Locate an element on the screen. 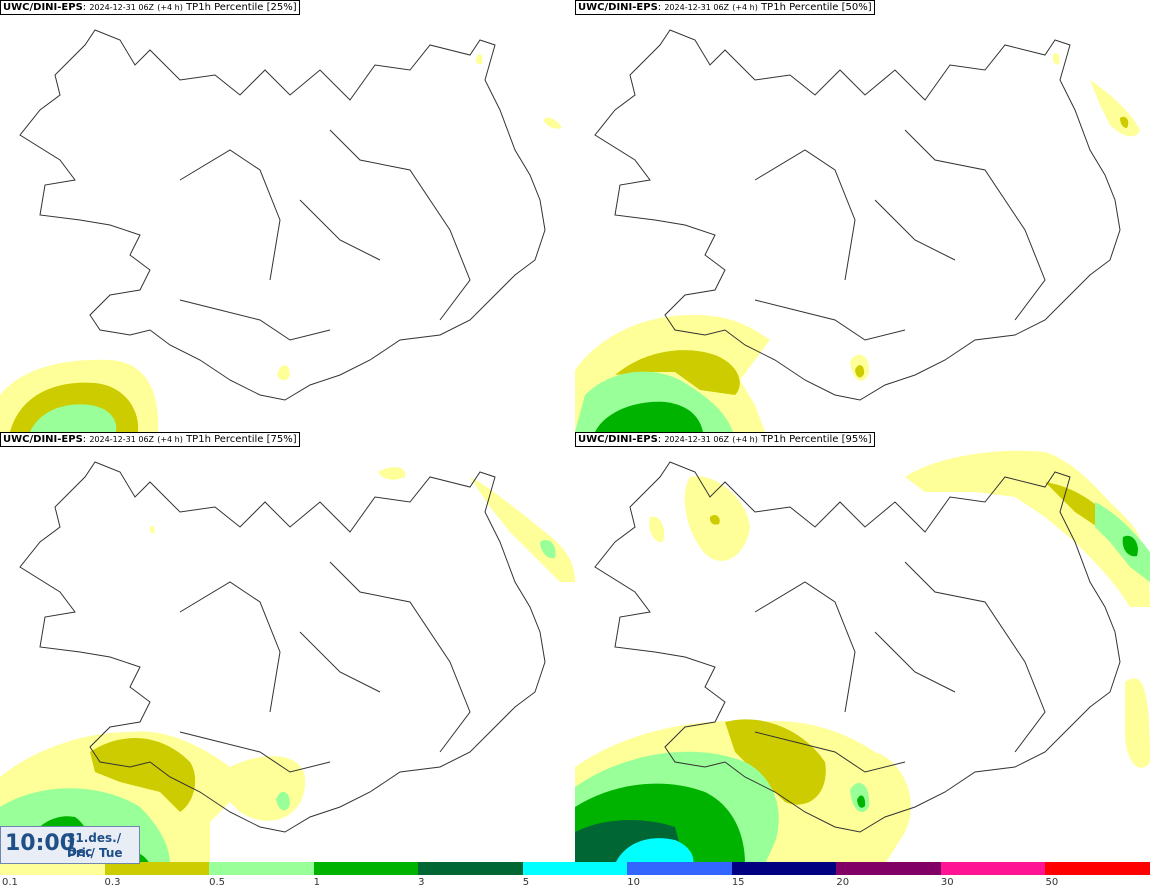 Image resolution: width=1150 pixels, height=891 pixels. legend-label: 20 is located at coordinates (843, 882).